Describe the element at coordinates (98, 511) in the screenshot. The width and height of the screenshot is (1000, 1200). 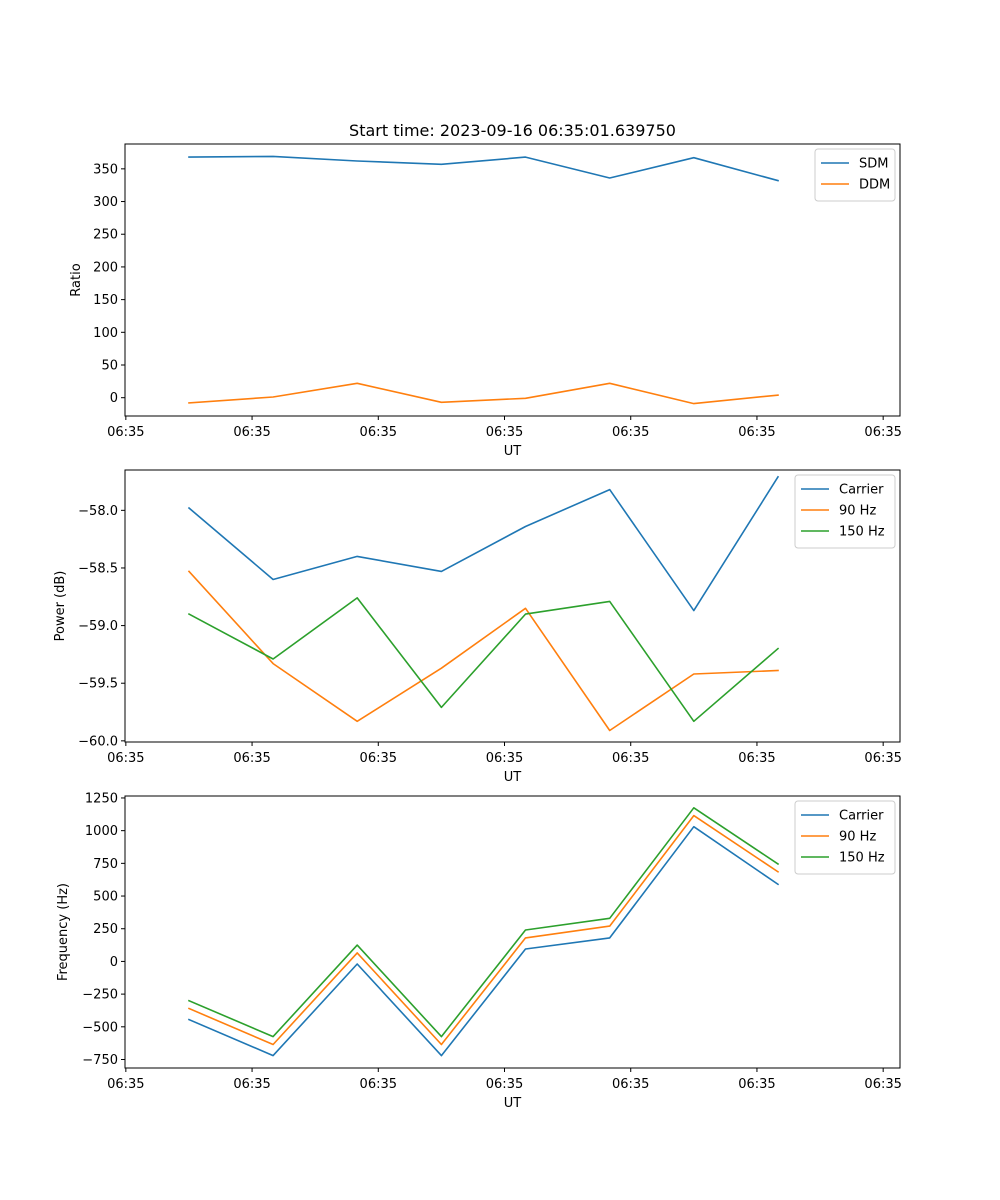
I see `power-y-tick-label: −58.0` at that location.